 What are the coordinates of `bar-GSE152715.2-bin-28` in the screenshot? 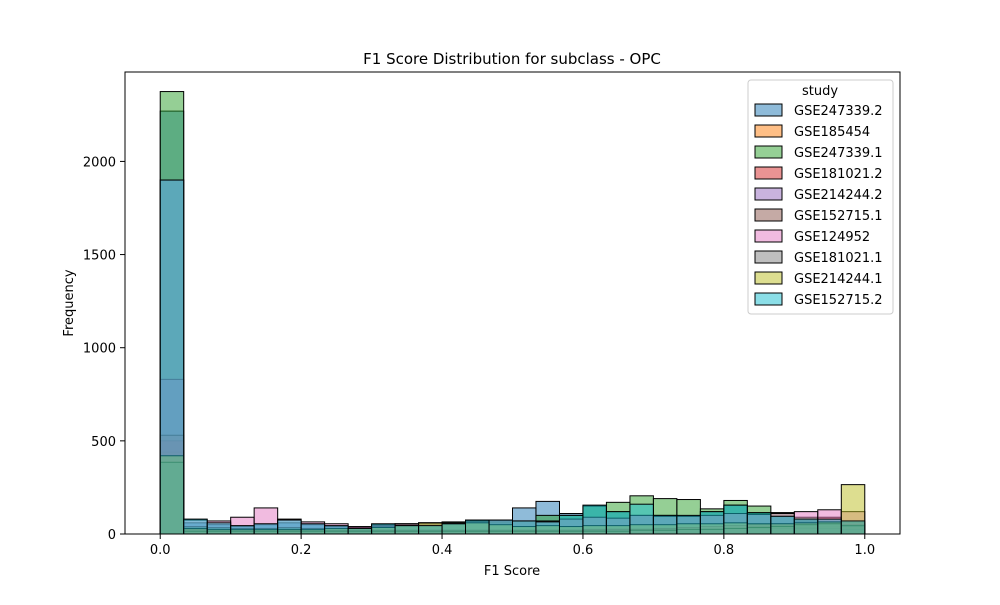 It's located at (829, 526).